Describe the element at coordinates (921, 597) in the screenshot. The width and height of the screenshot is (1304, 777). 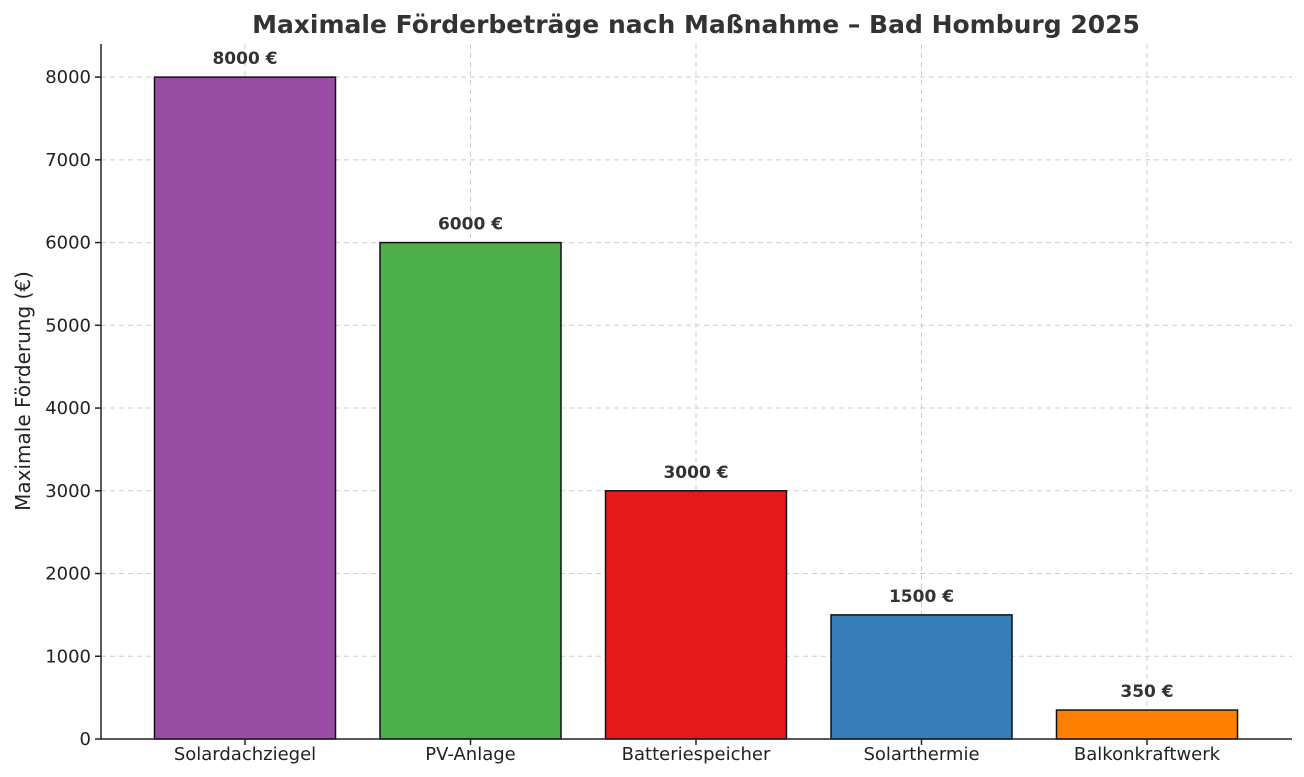
I see `data-label: 1500 €` at that location.